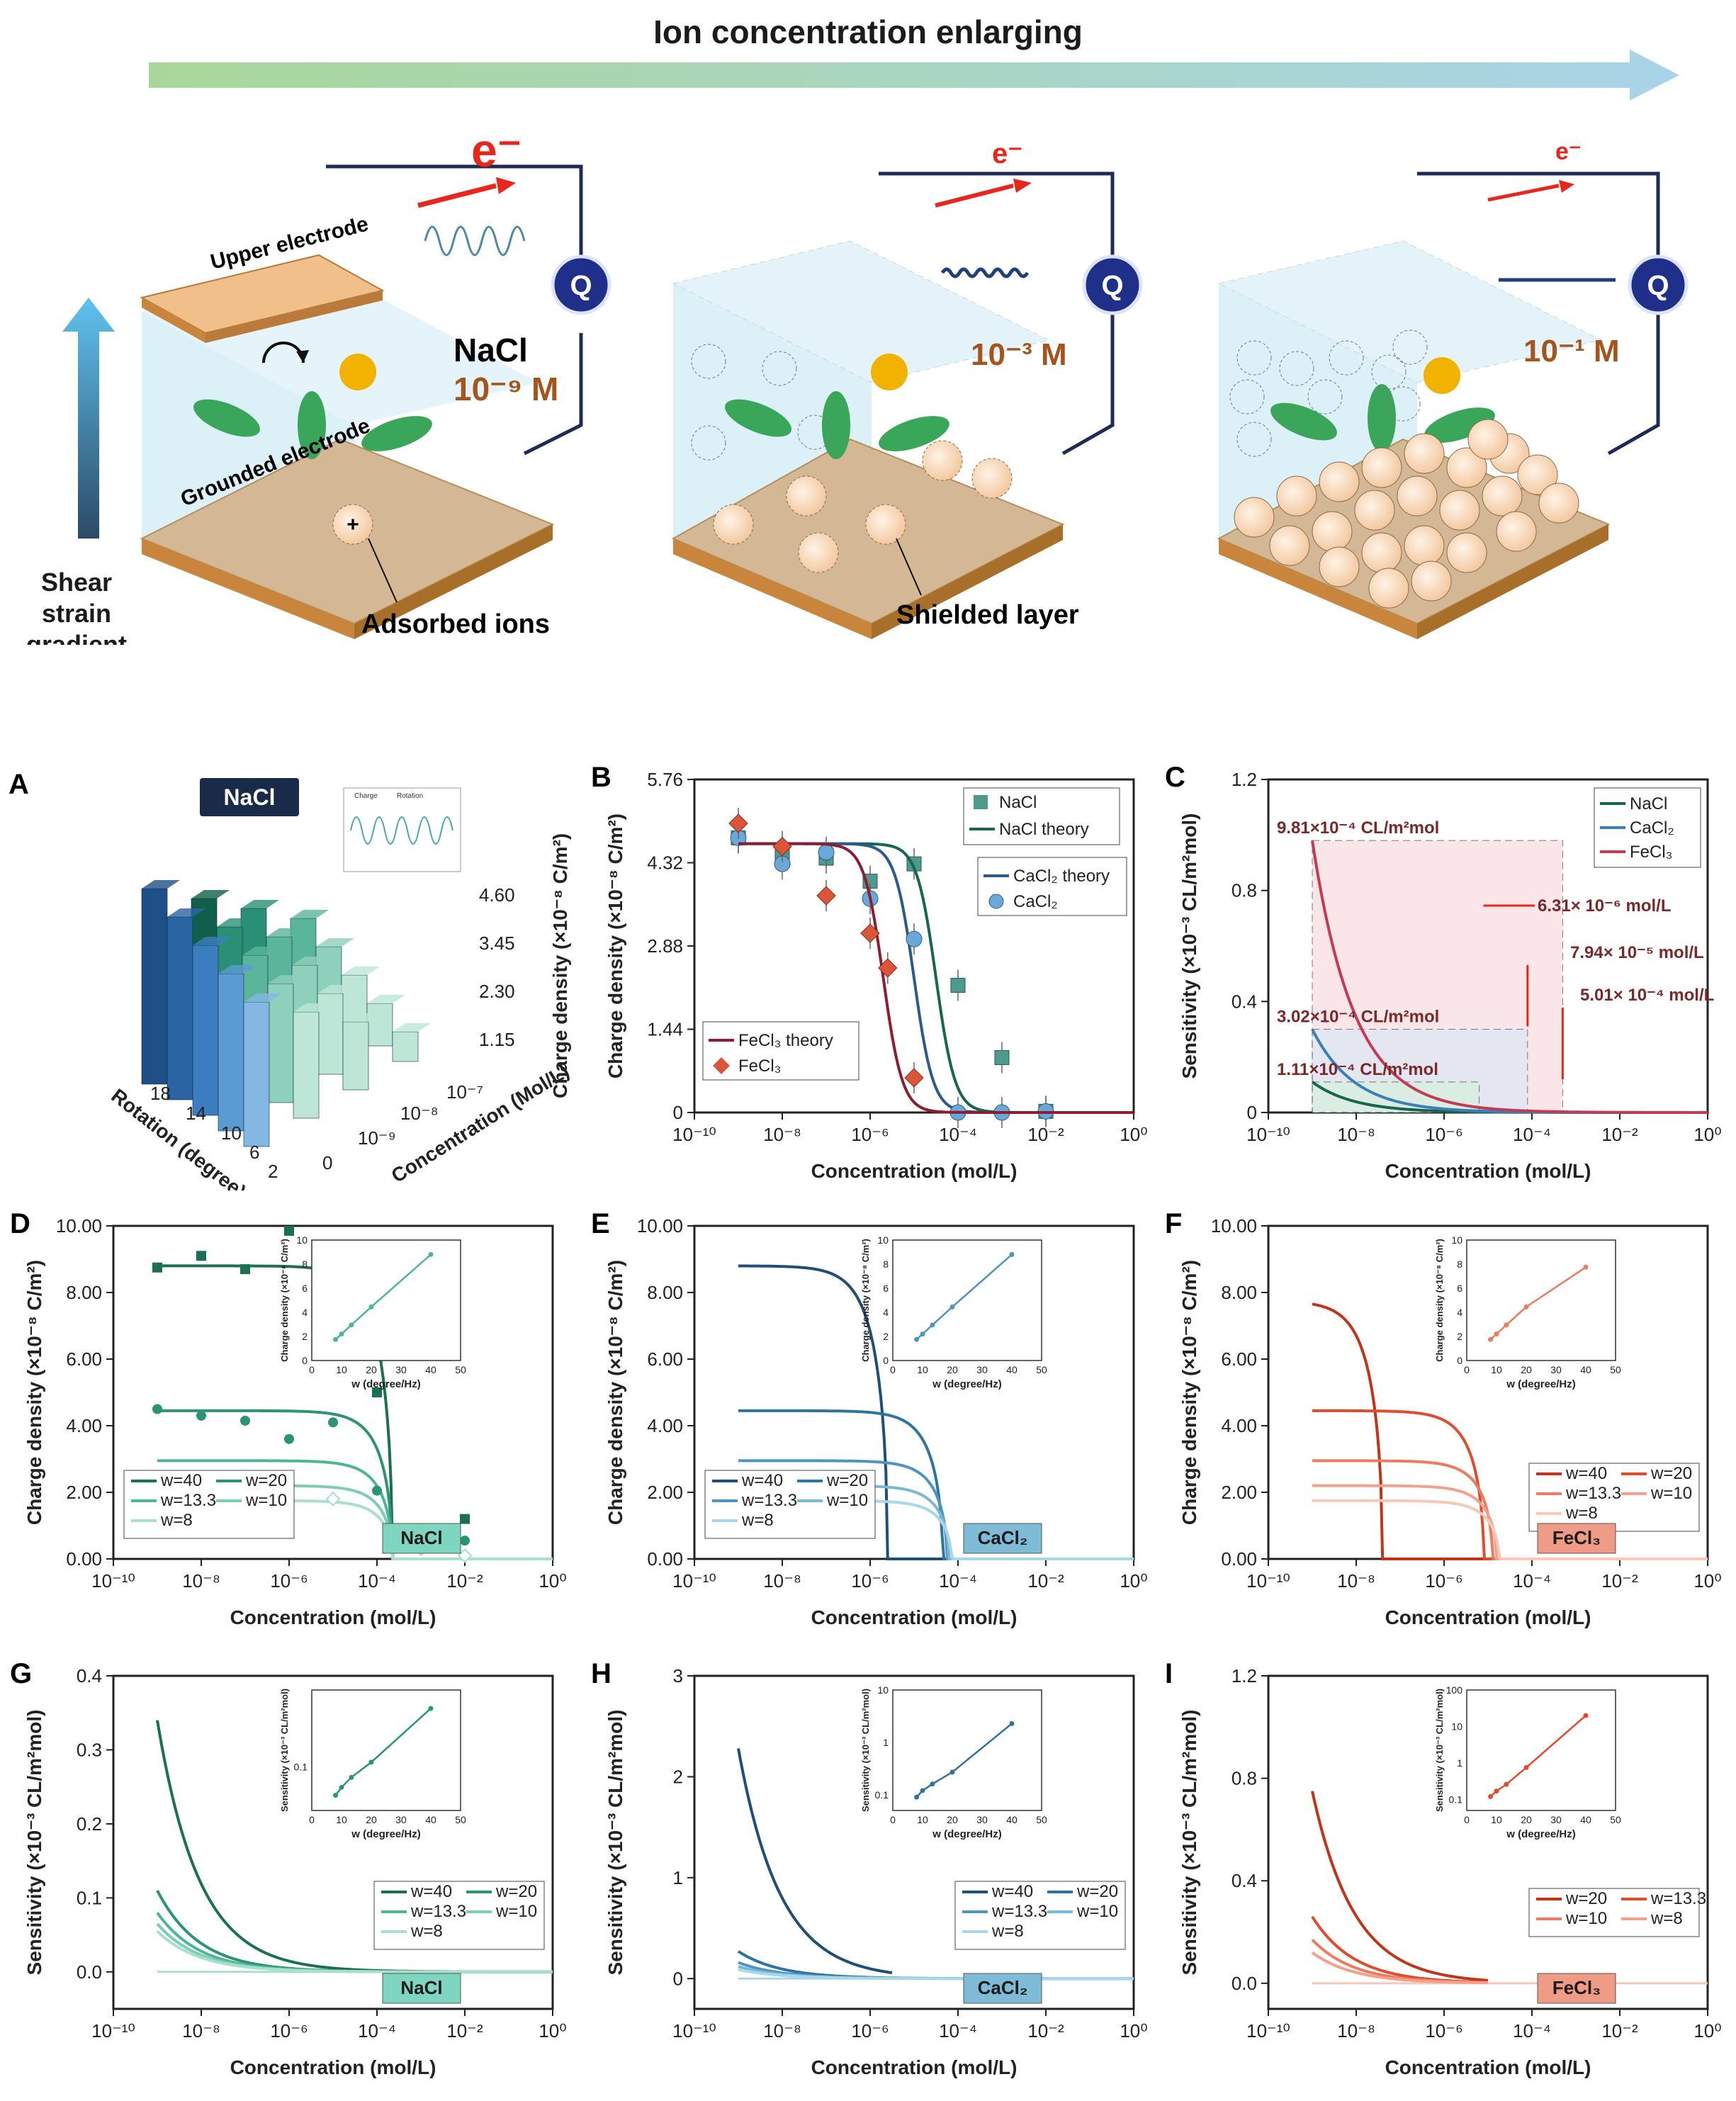 Image resolution: width=1736 pixels, height=2101 pixels. Describe the element at coordinates (1239, 1359) in the screenshot. I see `y-tick-label: 6.00` at that location.